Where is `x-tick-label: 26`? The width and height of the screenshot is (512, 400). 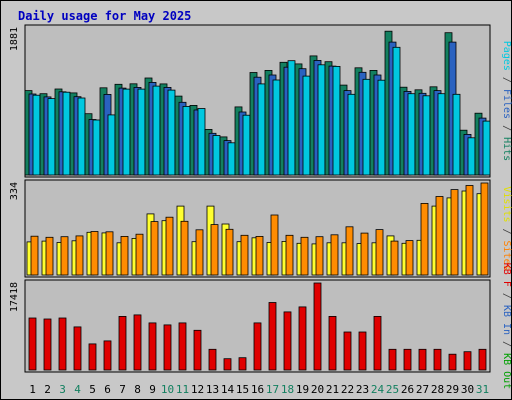
x-tick-label: 26 is located at coordinates (407, 389).